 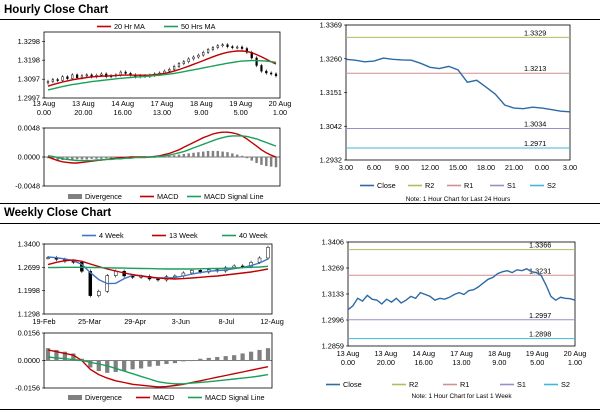 I want to click on hourly-section-title: Hourly Close Chart, so click(x=56, y=10).